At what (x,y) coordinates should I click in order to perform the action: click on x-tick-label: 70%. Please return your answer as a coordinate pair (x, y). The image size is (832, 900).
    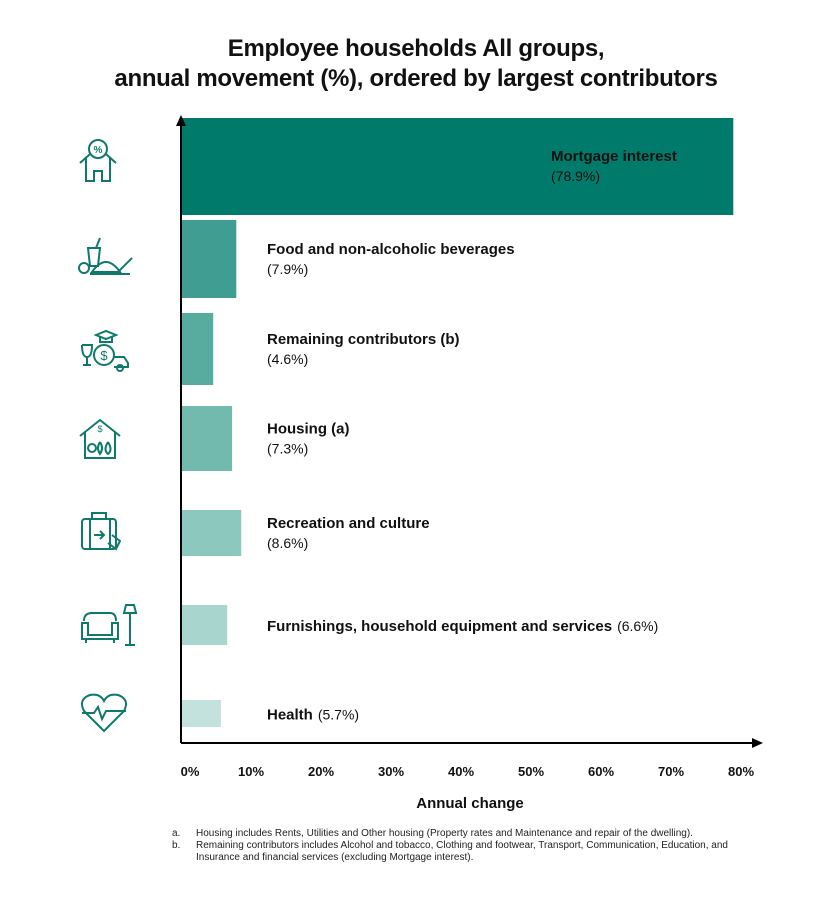
    Looking at the image, I should click on (671, 771).